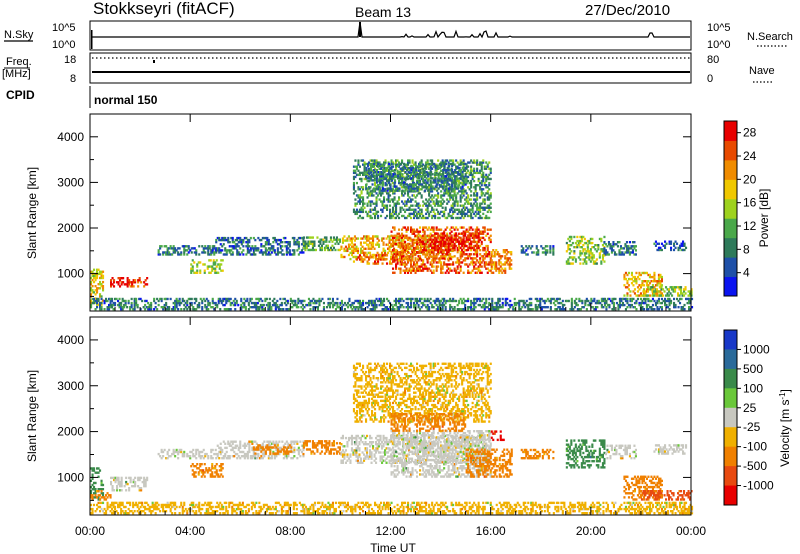  What do you see at coordinates (20, 95) in the screenshot?
I see `cpid-label: CPID` at bounding box center [20, 95].